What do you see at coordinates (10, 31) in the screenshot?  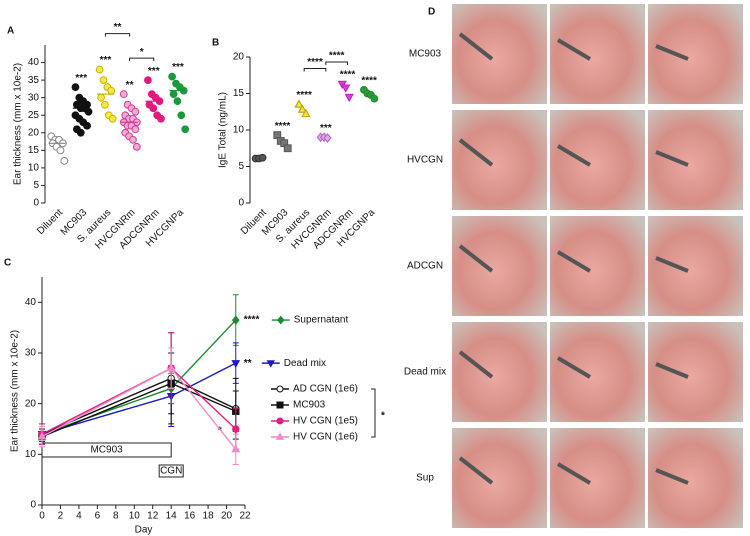 I see `panel-letter: A` at bounding box center [10, 31].